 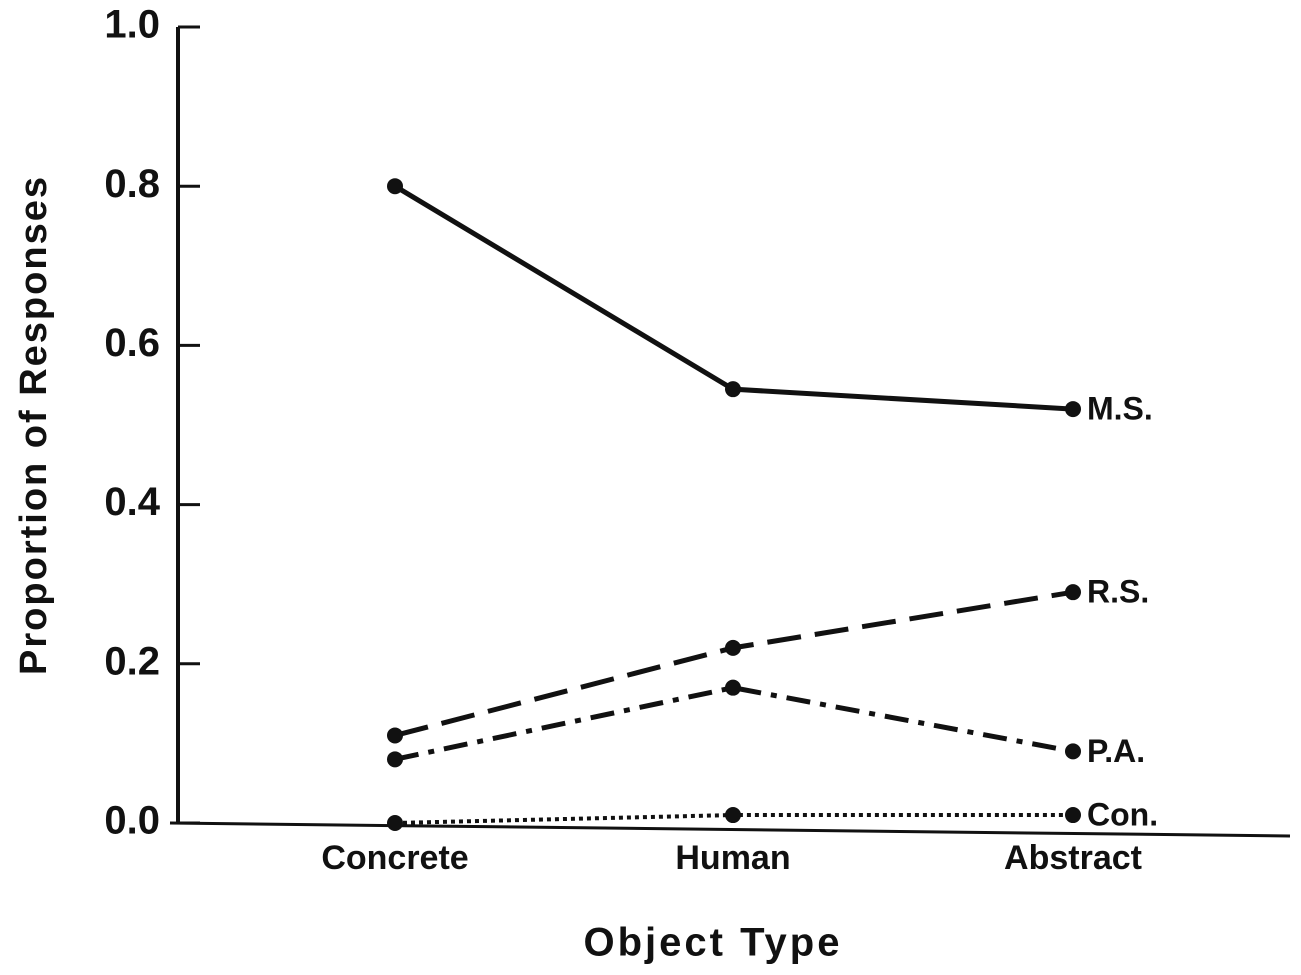 I want to click on series-label: Con., so click(x=1122, y=814).